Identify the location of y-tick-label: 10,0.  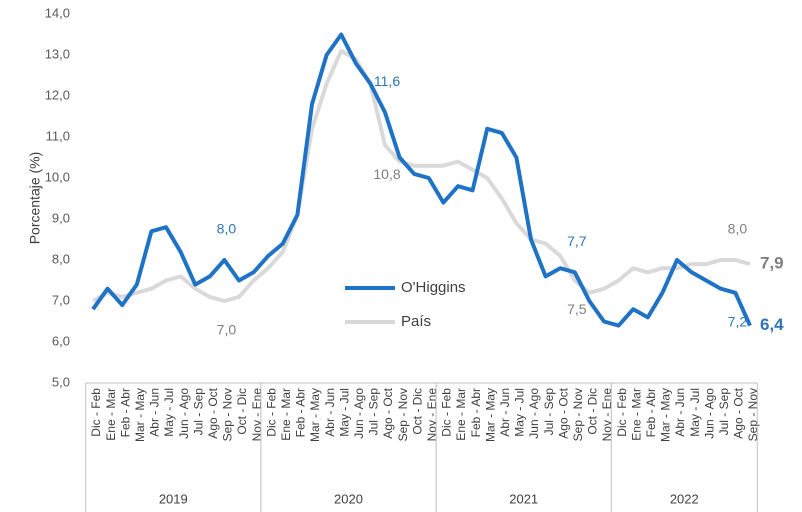
(57, 176).